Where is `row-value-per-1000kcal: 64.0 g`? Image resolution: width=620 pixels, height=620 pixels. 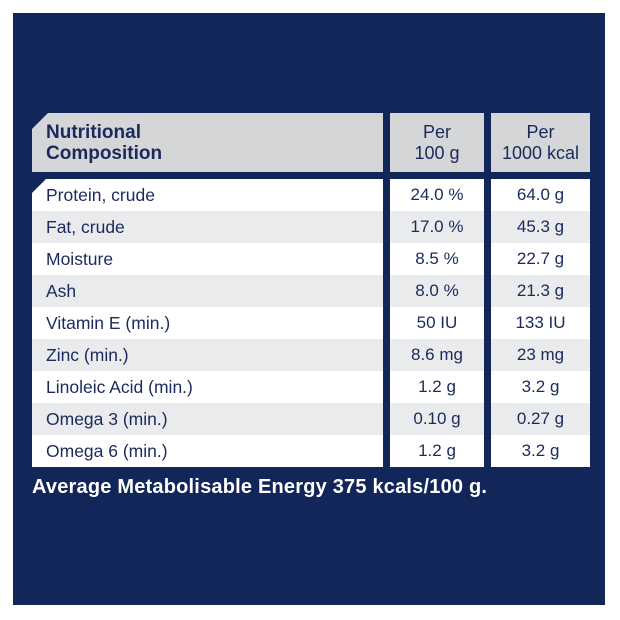
row-value-per-1000kcal: 64.0 g is located at coordinates (540, 195).